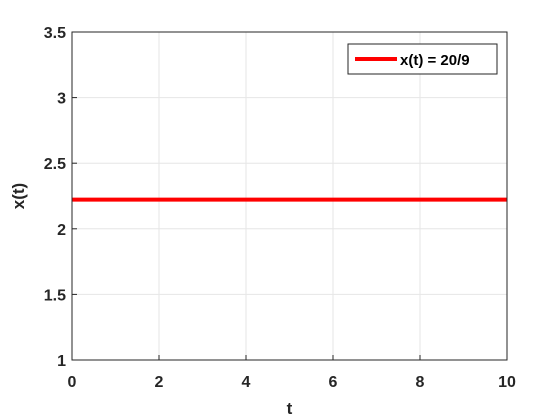 This screenshot has width=560, height=420. I want to click on legend: x(t) = 20/9, so click(422, 59).